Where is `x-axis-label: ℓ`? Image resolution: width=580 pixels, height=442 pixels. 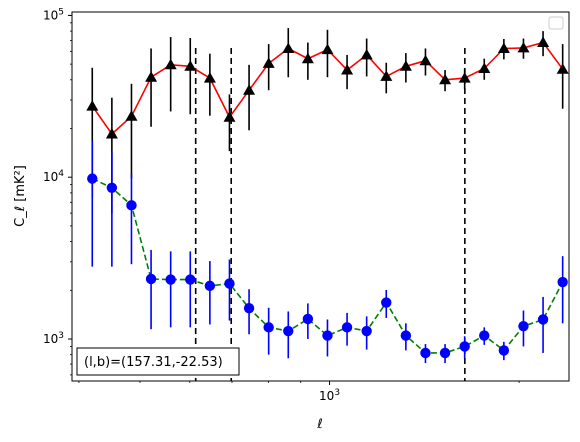
x-axis-label: ℓ is located at coordinates (319, 424).